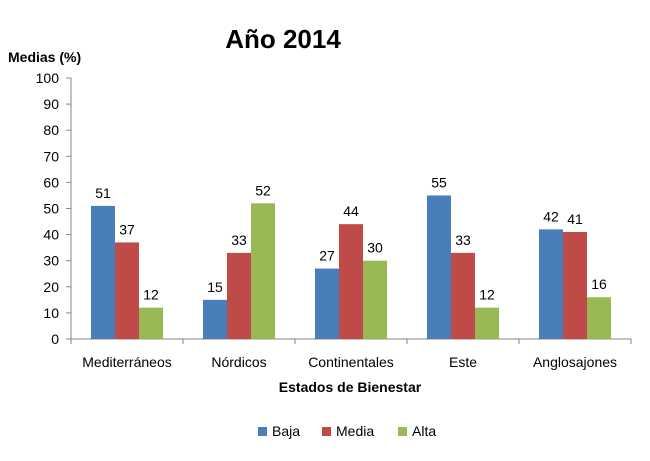 Image resolution: width=650 pixels, height=461 pixels. I want to click on x-tick-label: Anglosajones, so click(575, 362).